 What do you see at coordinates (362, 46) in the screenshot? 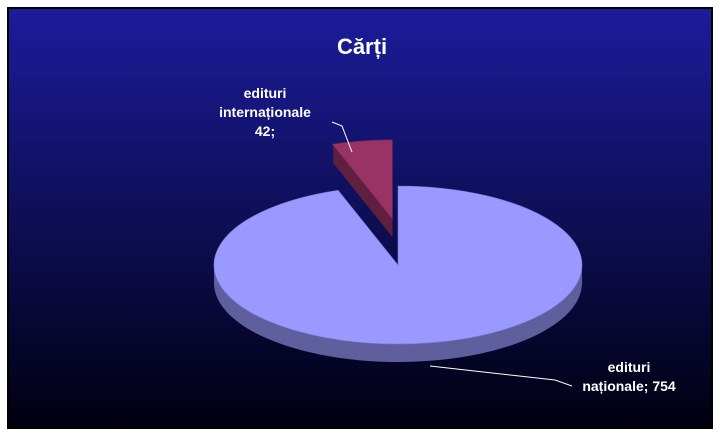
I see `chart-title: Cărți` at bounding box center [362, 46].